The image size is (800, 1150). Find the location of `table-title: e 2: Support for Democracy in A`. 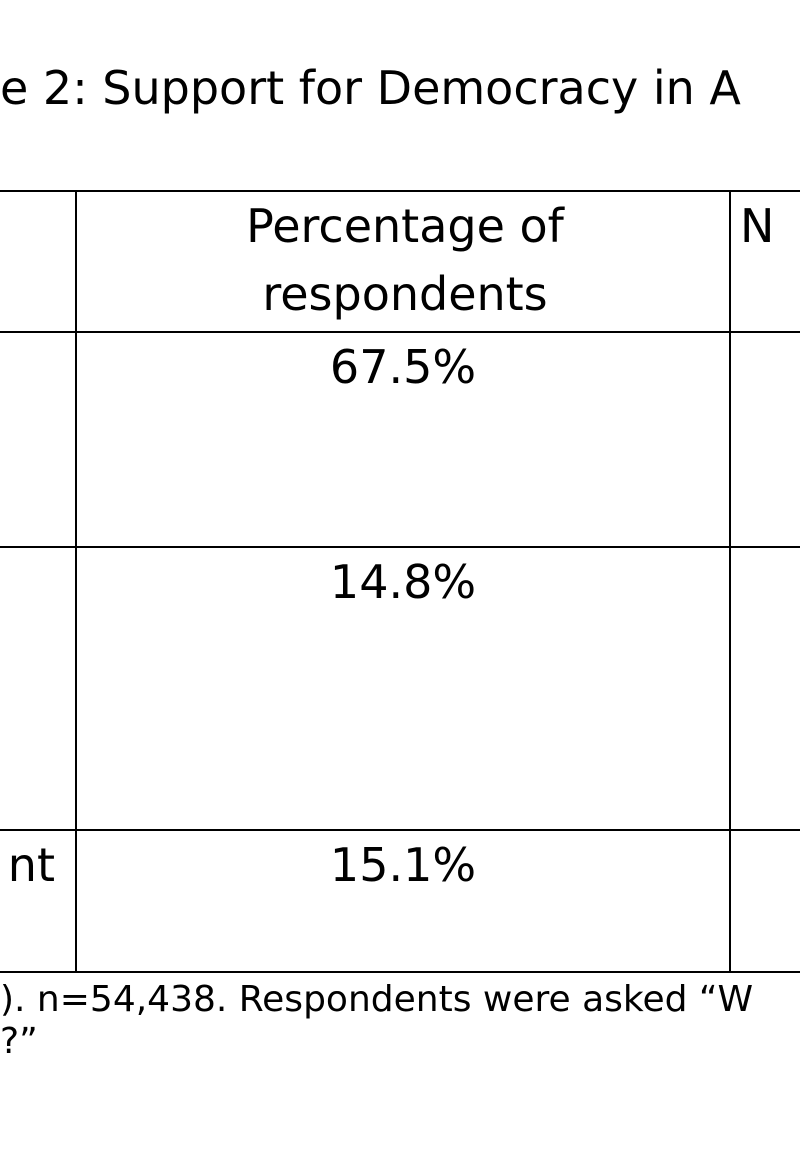

table-title: e 2: Support for Democracy in A is located at coordinates (370, 88).